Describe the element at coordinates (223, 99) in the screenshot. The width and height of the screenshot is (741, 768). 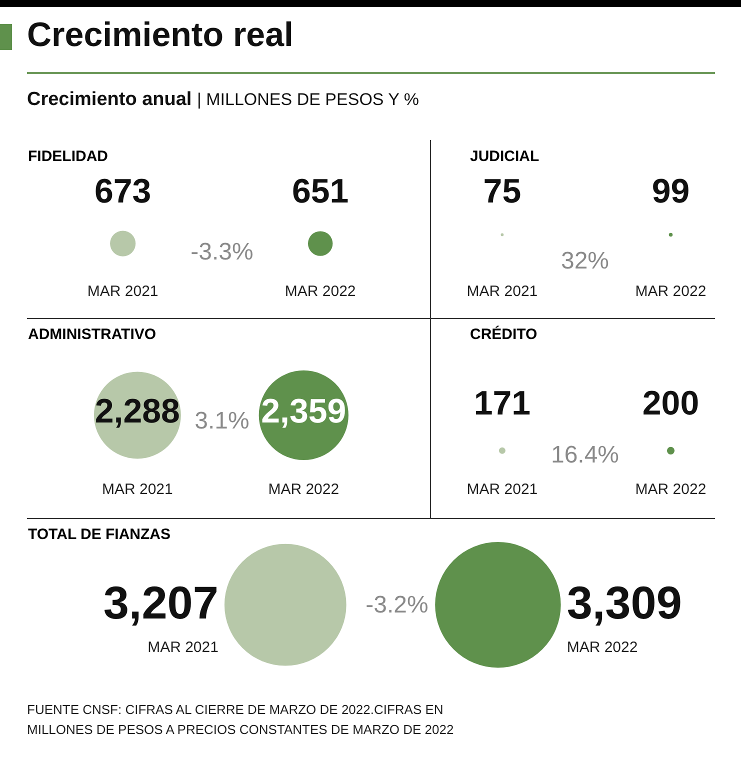
I see `text: Crecimiento anual | MILLONES DE PESOS Y %` at that location.